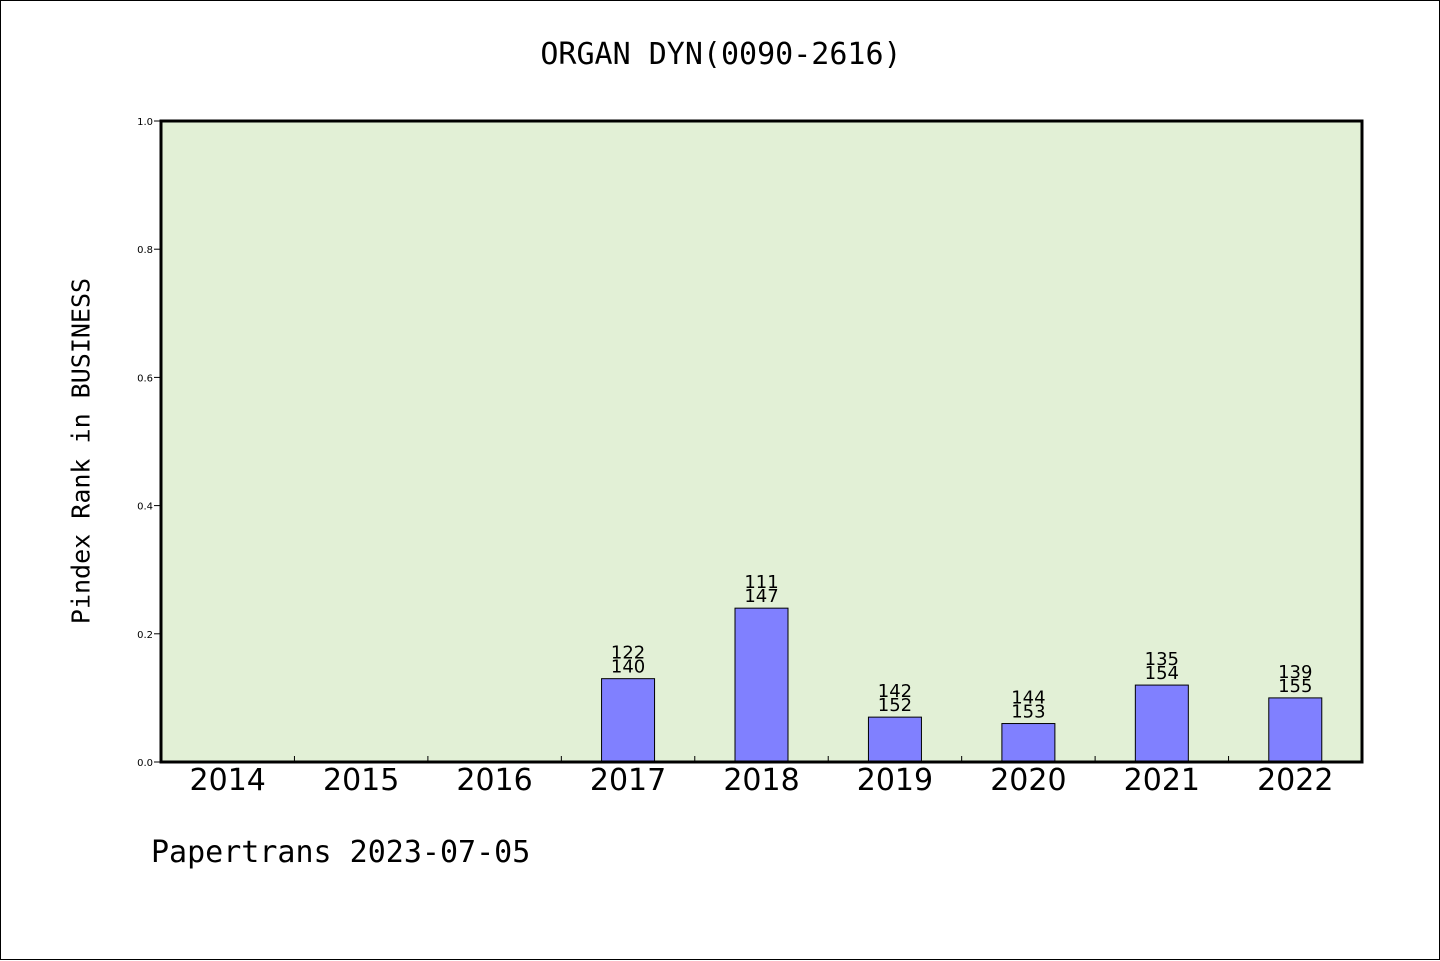  I want to click on y-tick-label: 0.0, so click(145, 763).